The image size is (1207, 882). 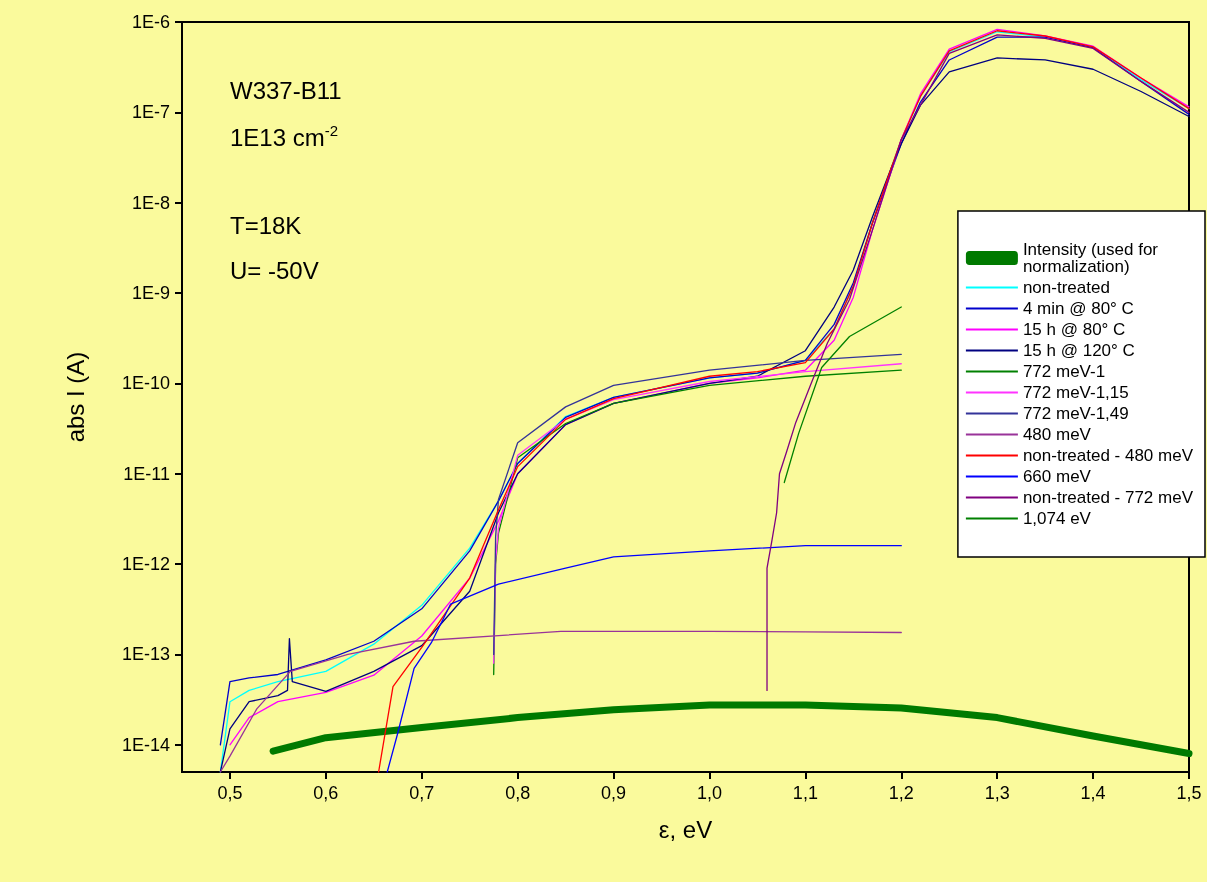 What do you see at coordinates (145, 744) in the screenshot?
I see `y-tick-label: 1E-14` at bounding box center [145, 744].